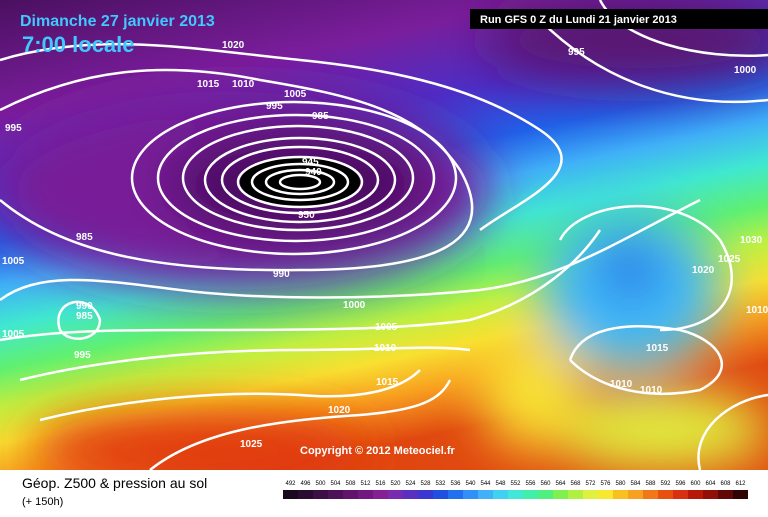 The image size is (768, 517). Describe the element at coordinates (545, 484) in the screenshot. I see `legend-value: 560` at that location.